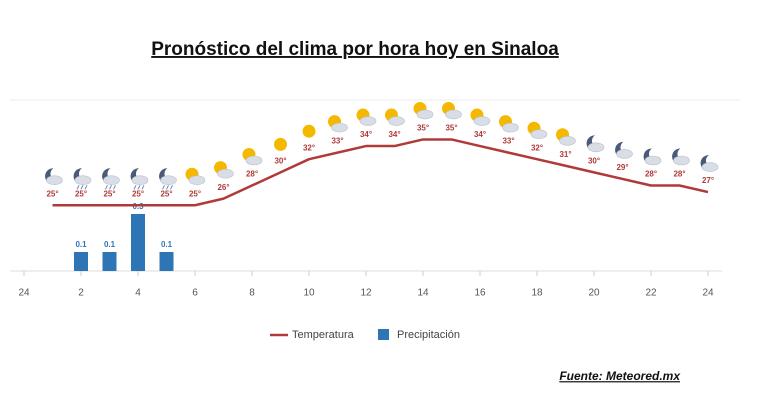 This screenshot has height=415, width=762. I want to click on temperature-line, so click(380, 172).